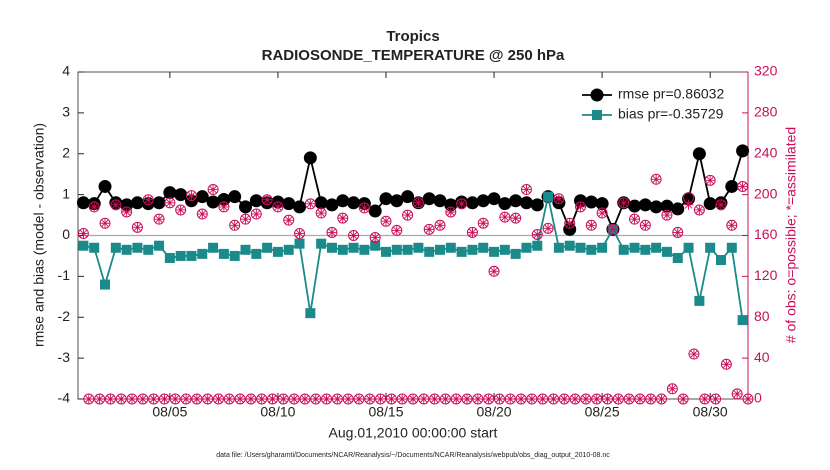  What do you see at coordinates (64, 316) in the screenshot?
I see `y-tick-label: -2` at bounding box center [64, 316].